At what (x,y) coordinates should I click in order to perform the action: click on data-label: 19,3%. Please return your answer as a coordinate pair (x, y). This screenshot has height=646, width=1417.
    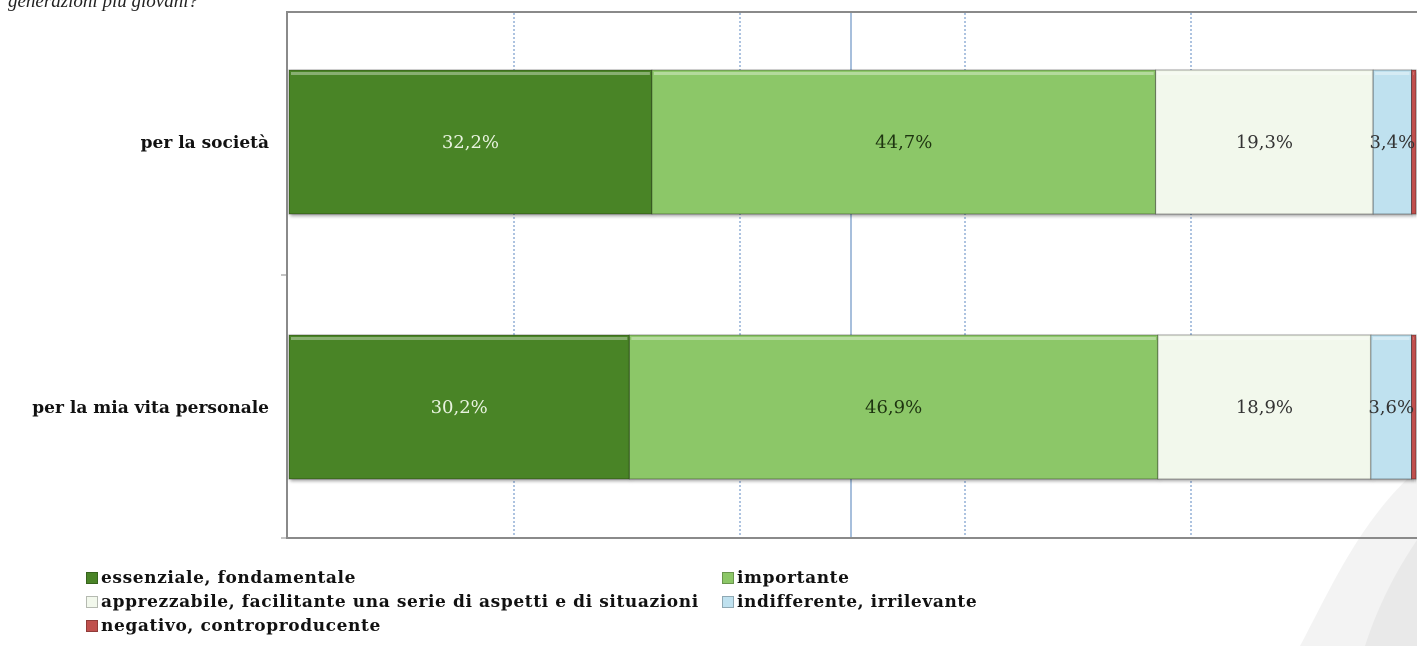
    Looking at the image, I should click on (1264, 142).